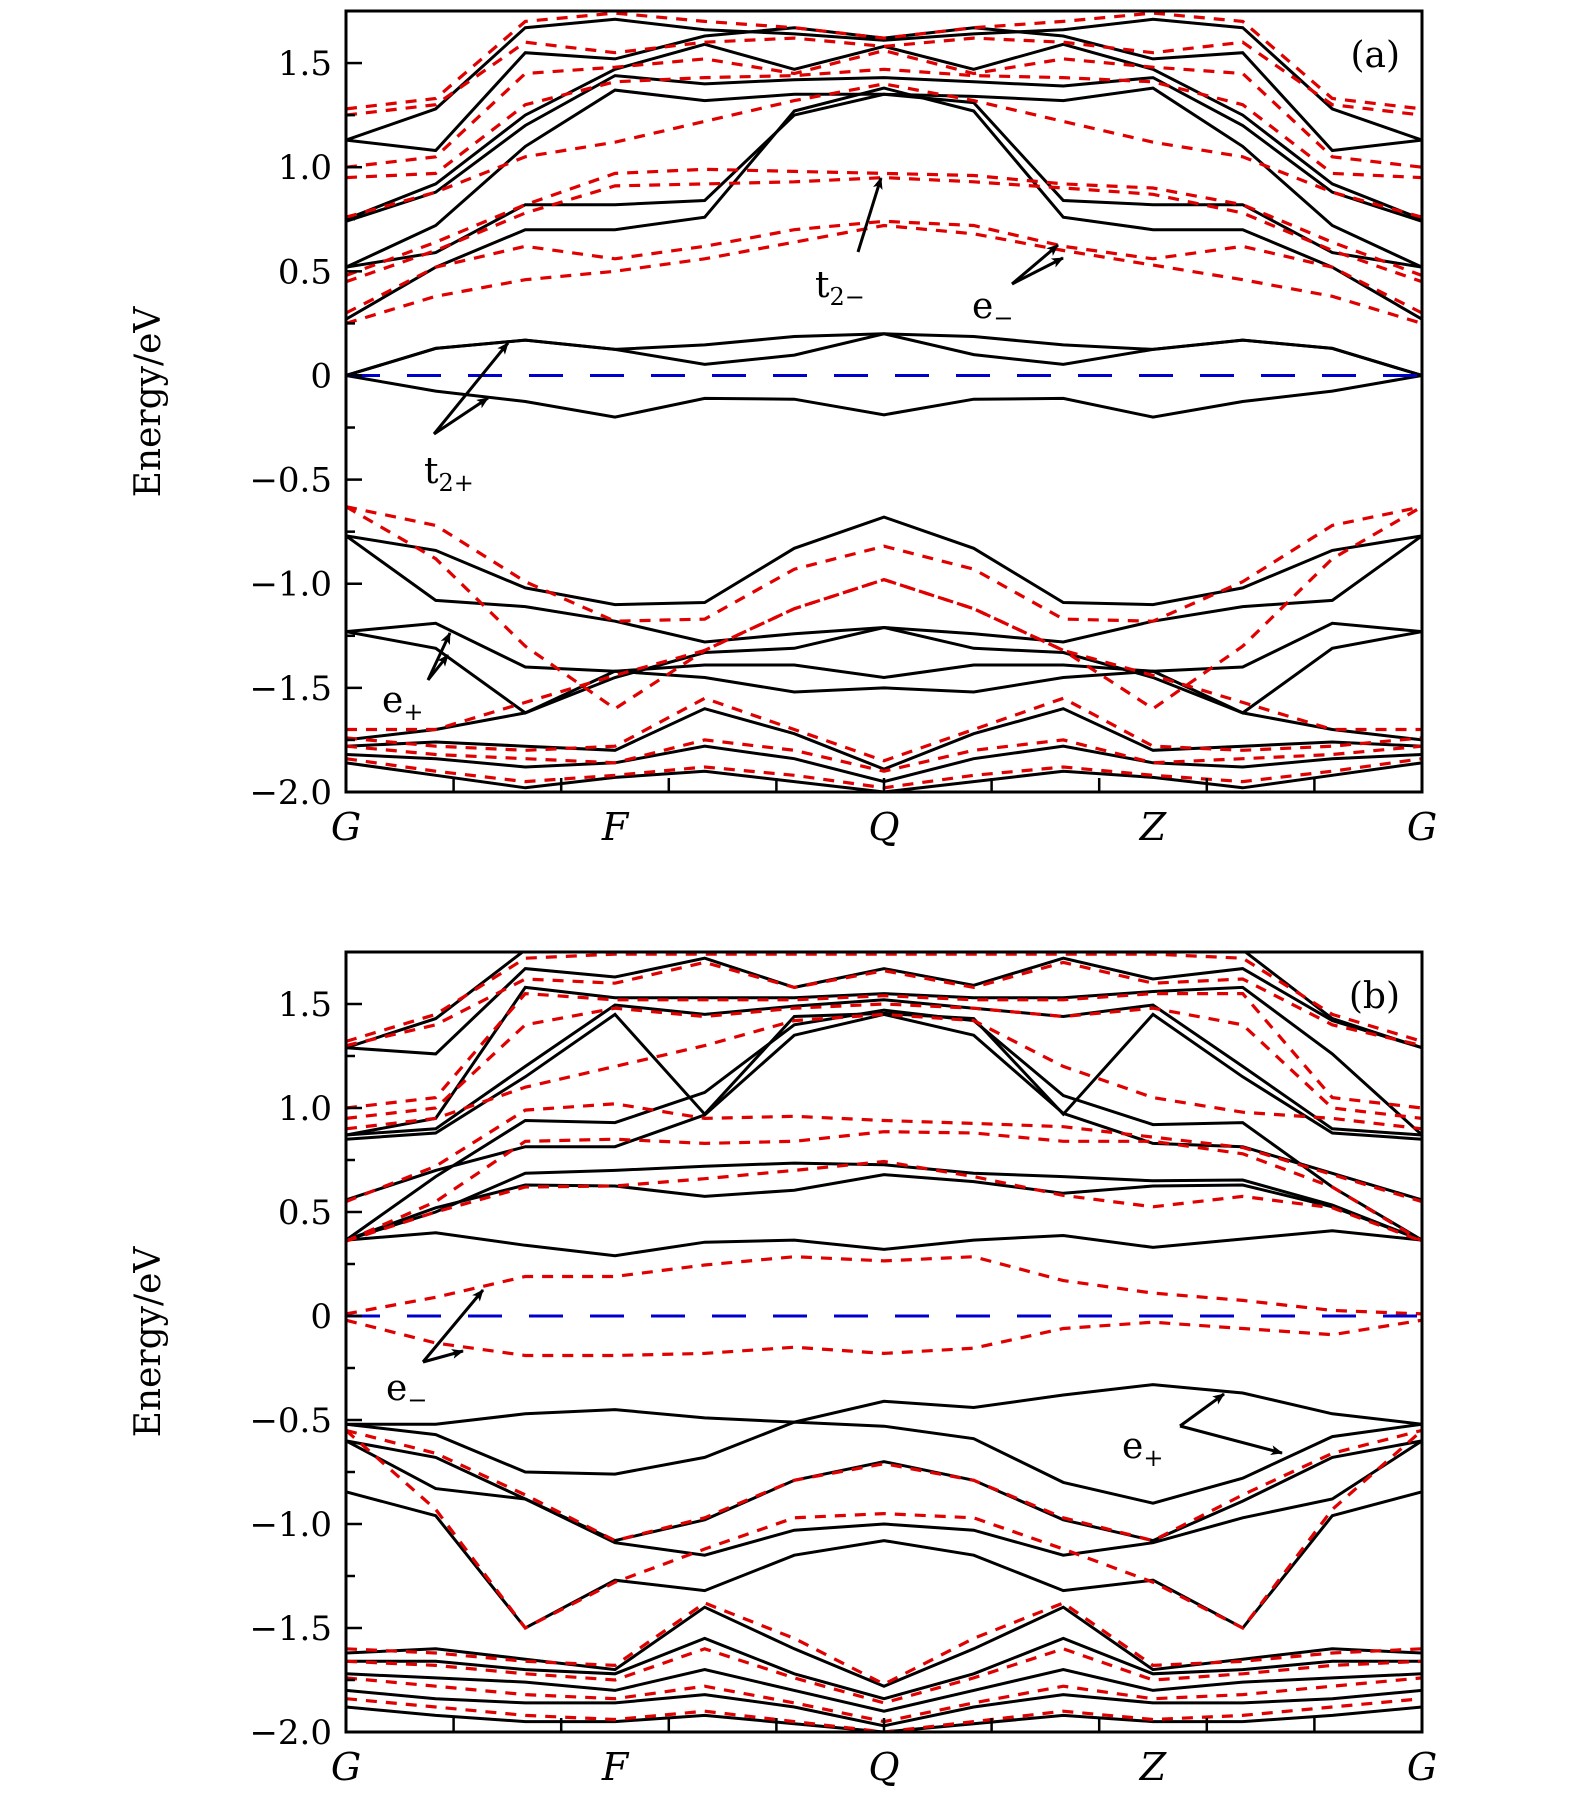  I want to click on annotation-t2-minus: t2−, so click(849, 244).